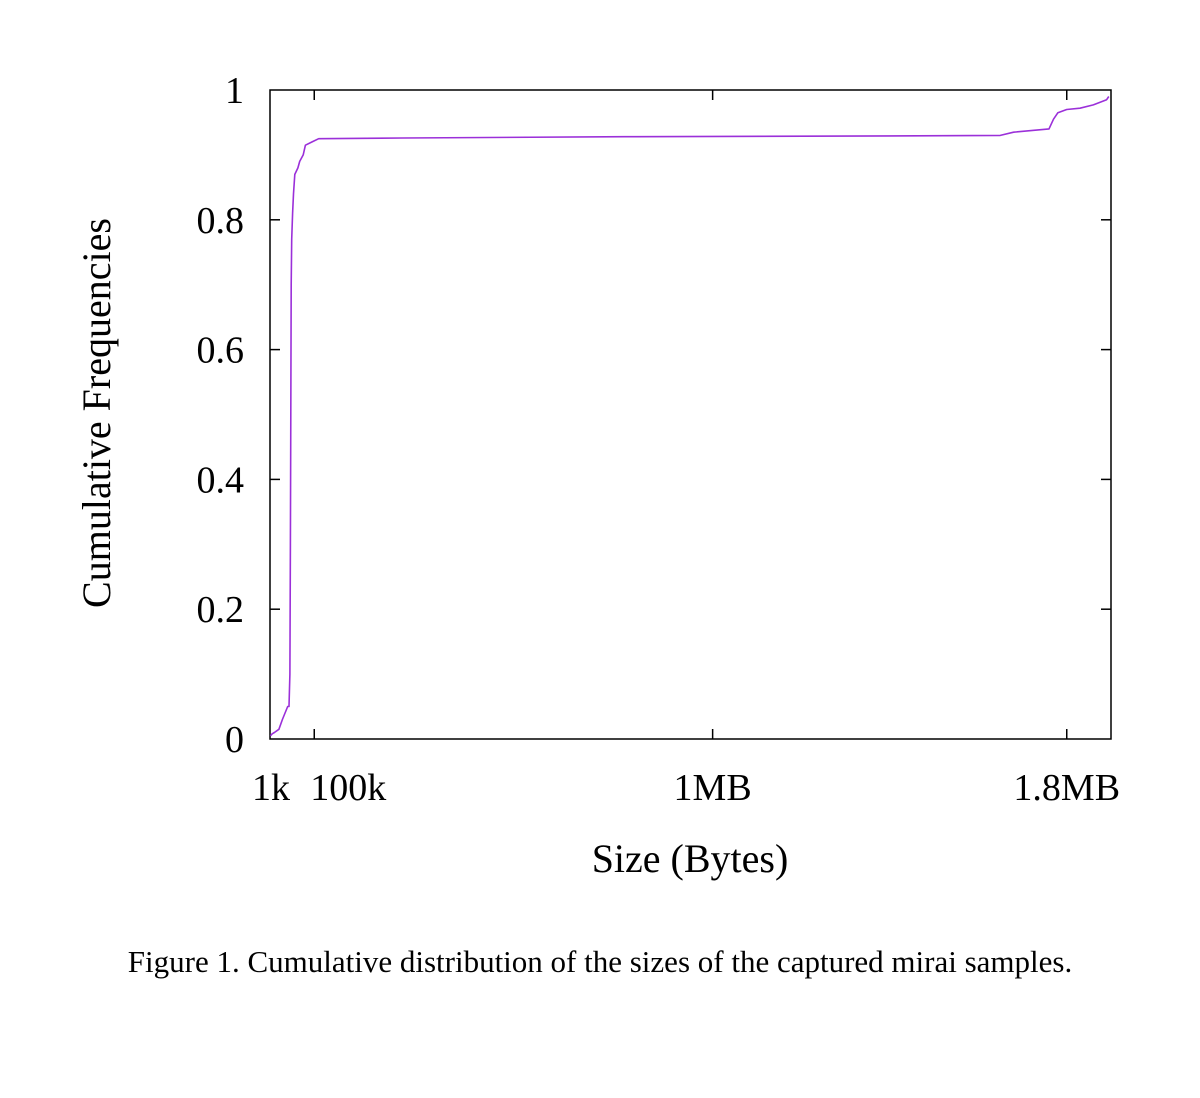  What do you see at coordinates (221, 351) in the screenshot?
I see `y-tick-label-3: 0.6` at bounding box center [221, 351].